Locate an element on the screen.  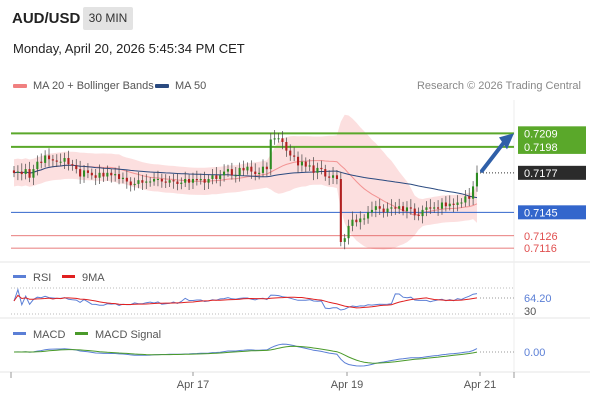
ma50-swatch is located at coordinates (162, 86).